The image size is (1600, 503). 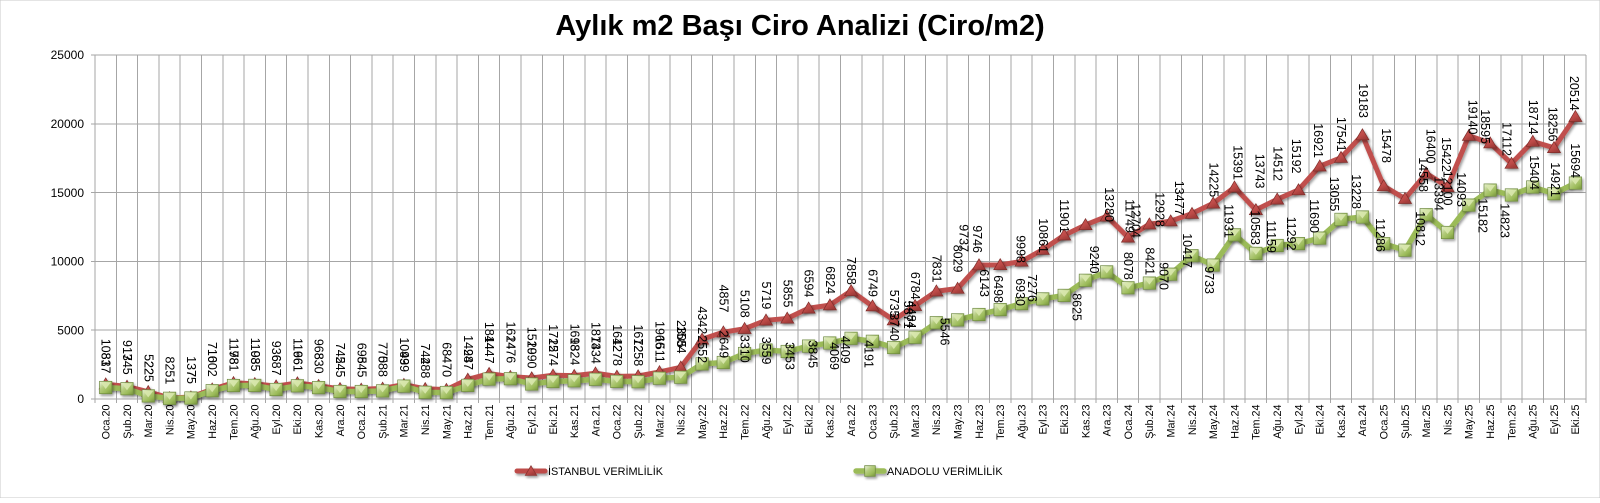 What do you see at coordinates (298, 420) in the screenshot?
I see `svg-text: Eki.20` at bounding box center [298, 420].